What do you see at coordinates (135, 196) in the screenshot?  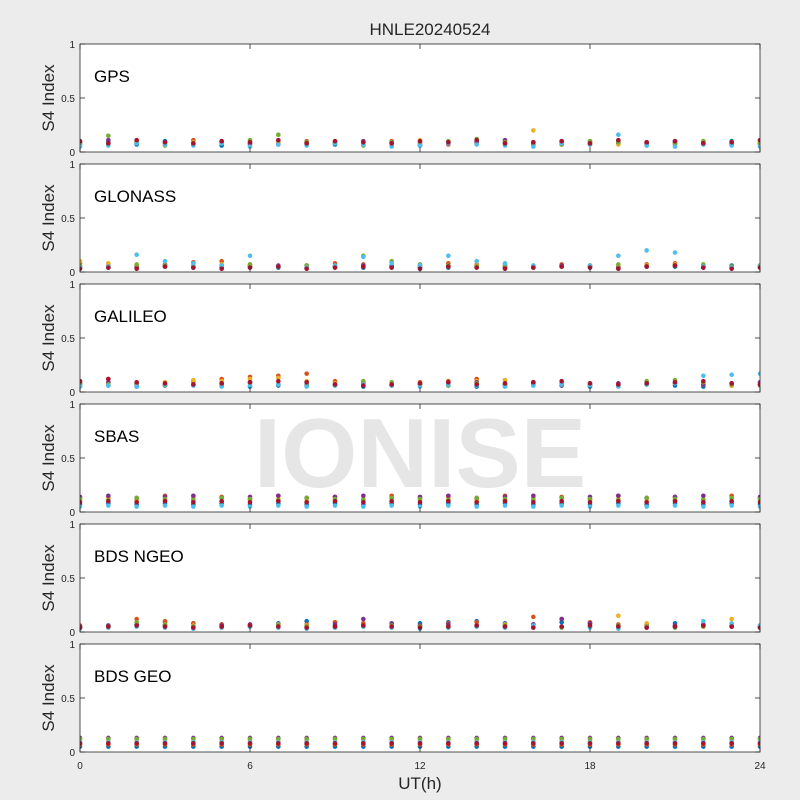 I see `panel-label: GLONASS` at bounding box center [135, 196].